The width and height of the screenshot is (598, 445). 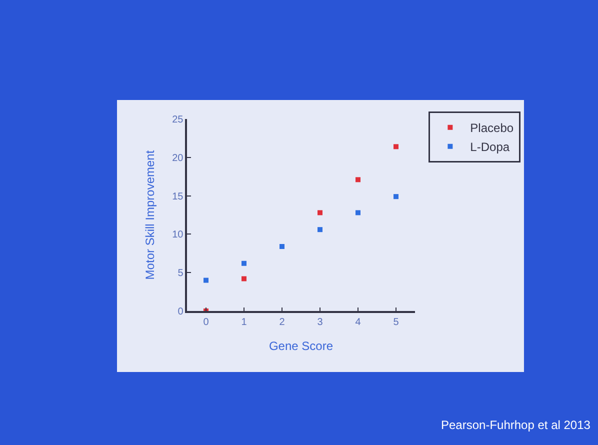 What do you see at coordinates (490, 147) in the screenshot?
I see `legend-label: L-Dopa` at bounding box center [490, 147].